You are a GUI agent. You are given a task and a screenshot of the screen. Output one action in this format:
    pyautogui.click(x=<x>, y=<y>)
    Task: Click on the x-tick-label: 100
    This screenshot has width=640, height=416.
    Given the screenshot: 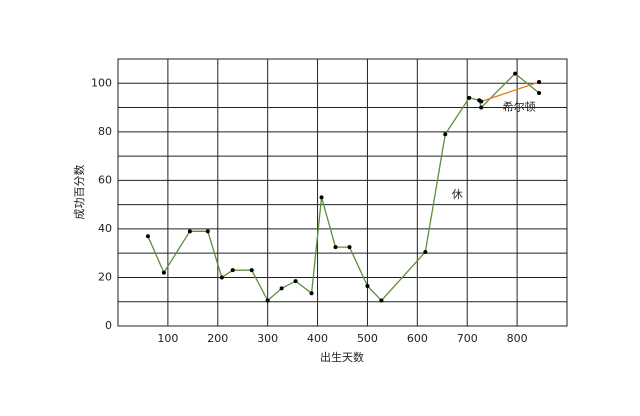 What is the action you would take?
    pyautogui.click(x=167, y=338)
    